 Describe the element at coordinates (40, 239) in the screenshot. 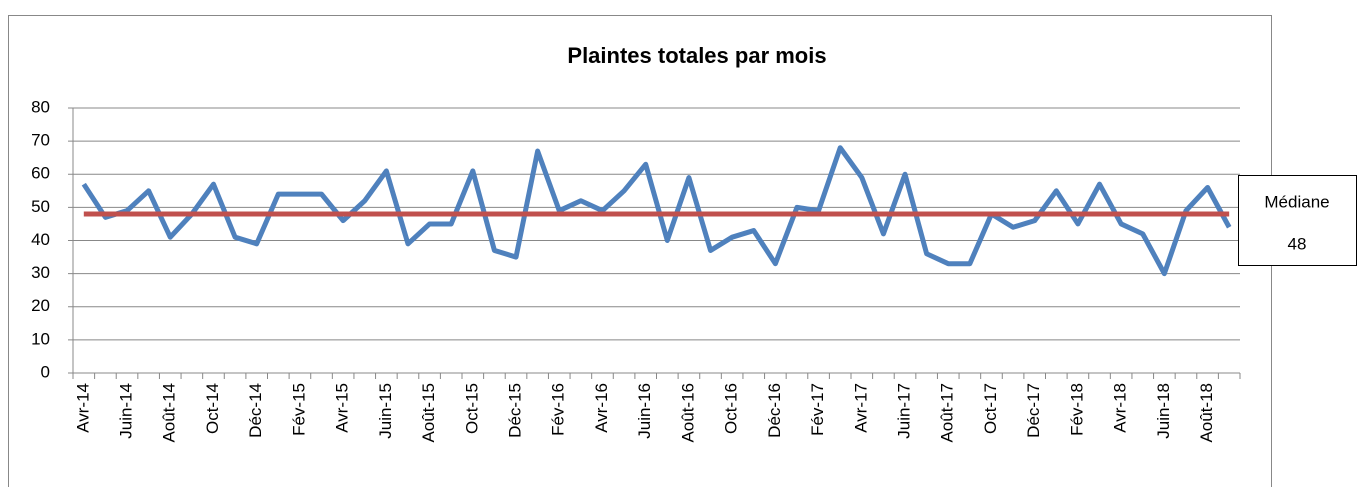

I see `y-tick-label: 40` at that location.